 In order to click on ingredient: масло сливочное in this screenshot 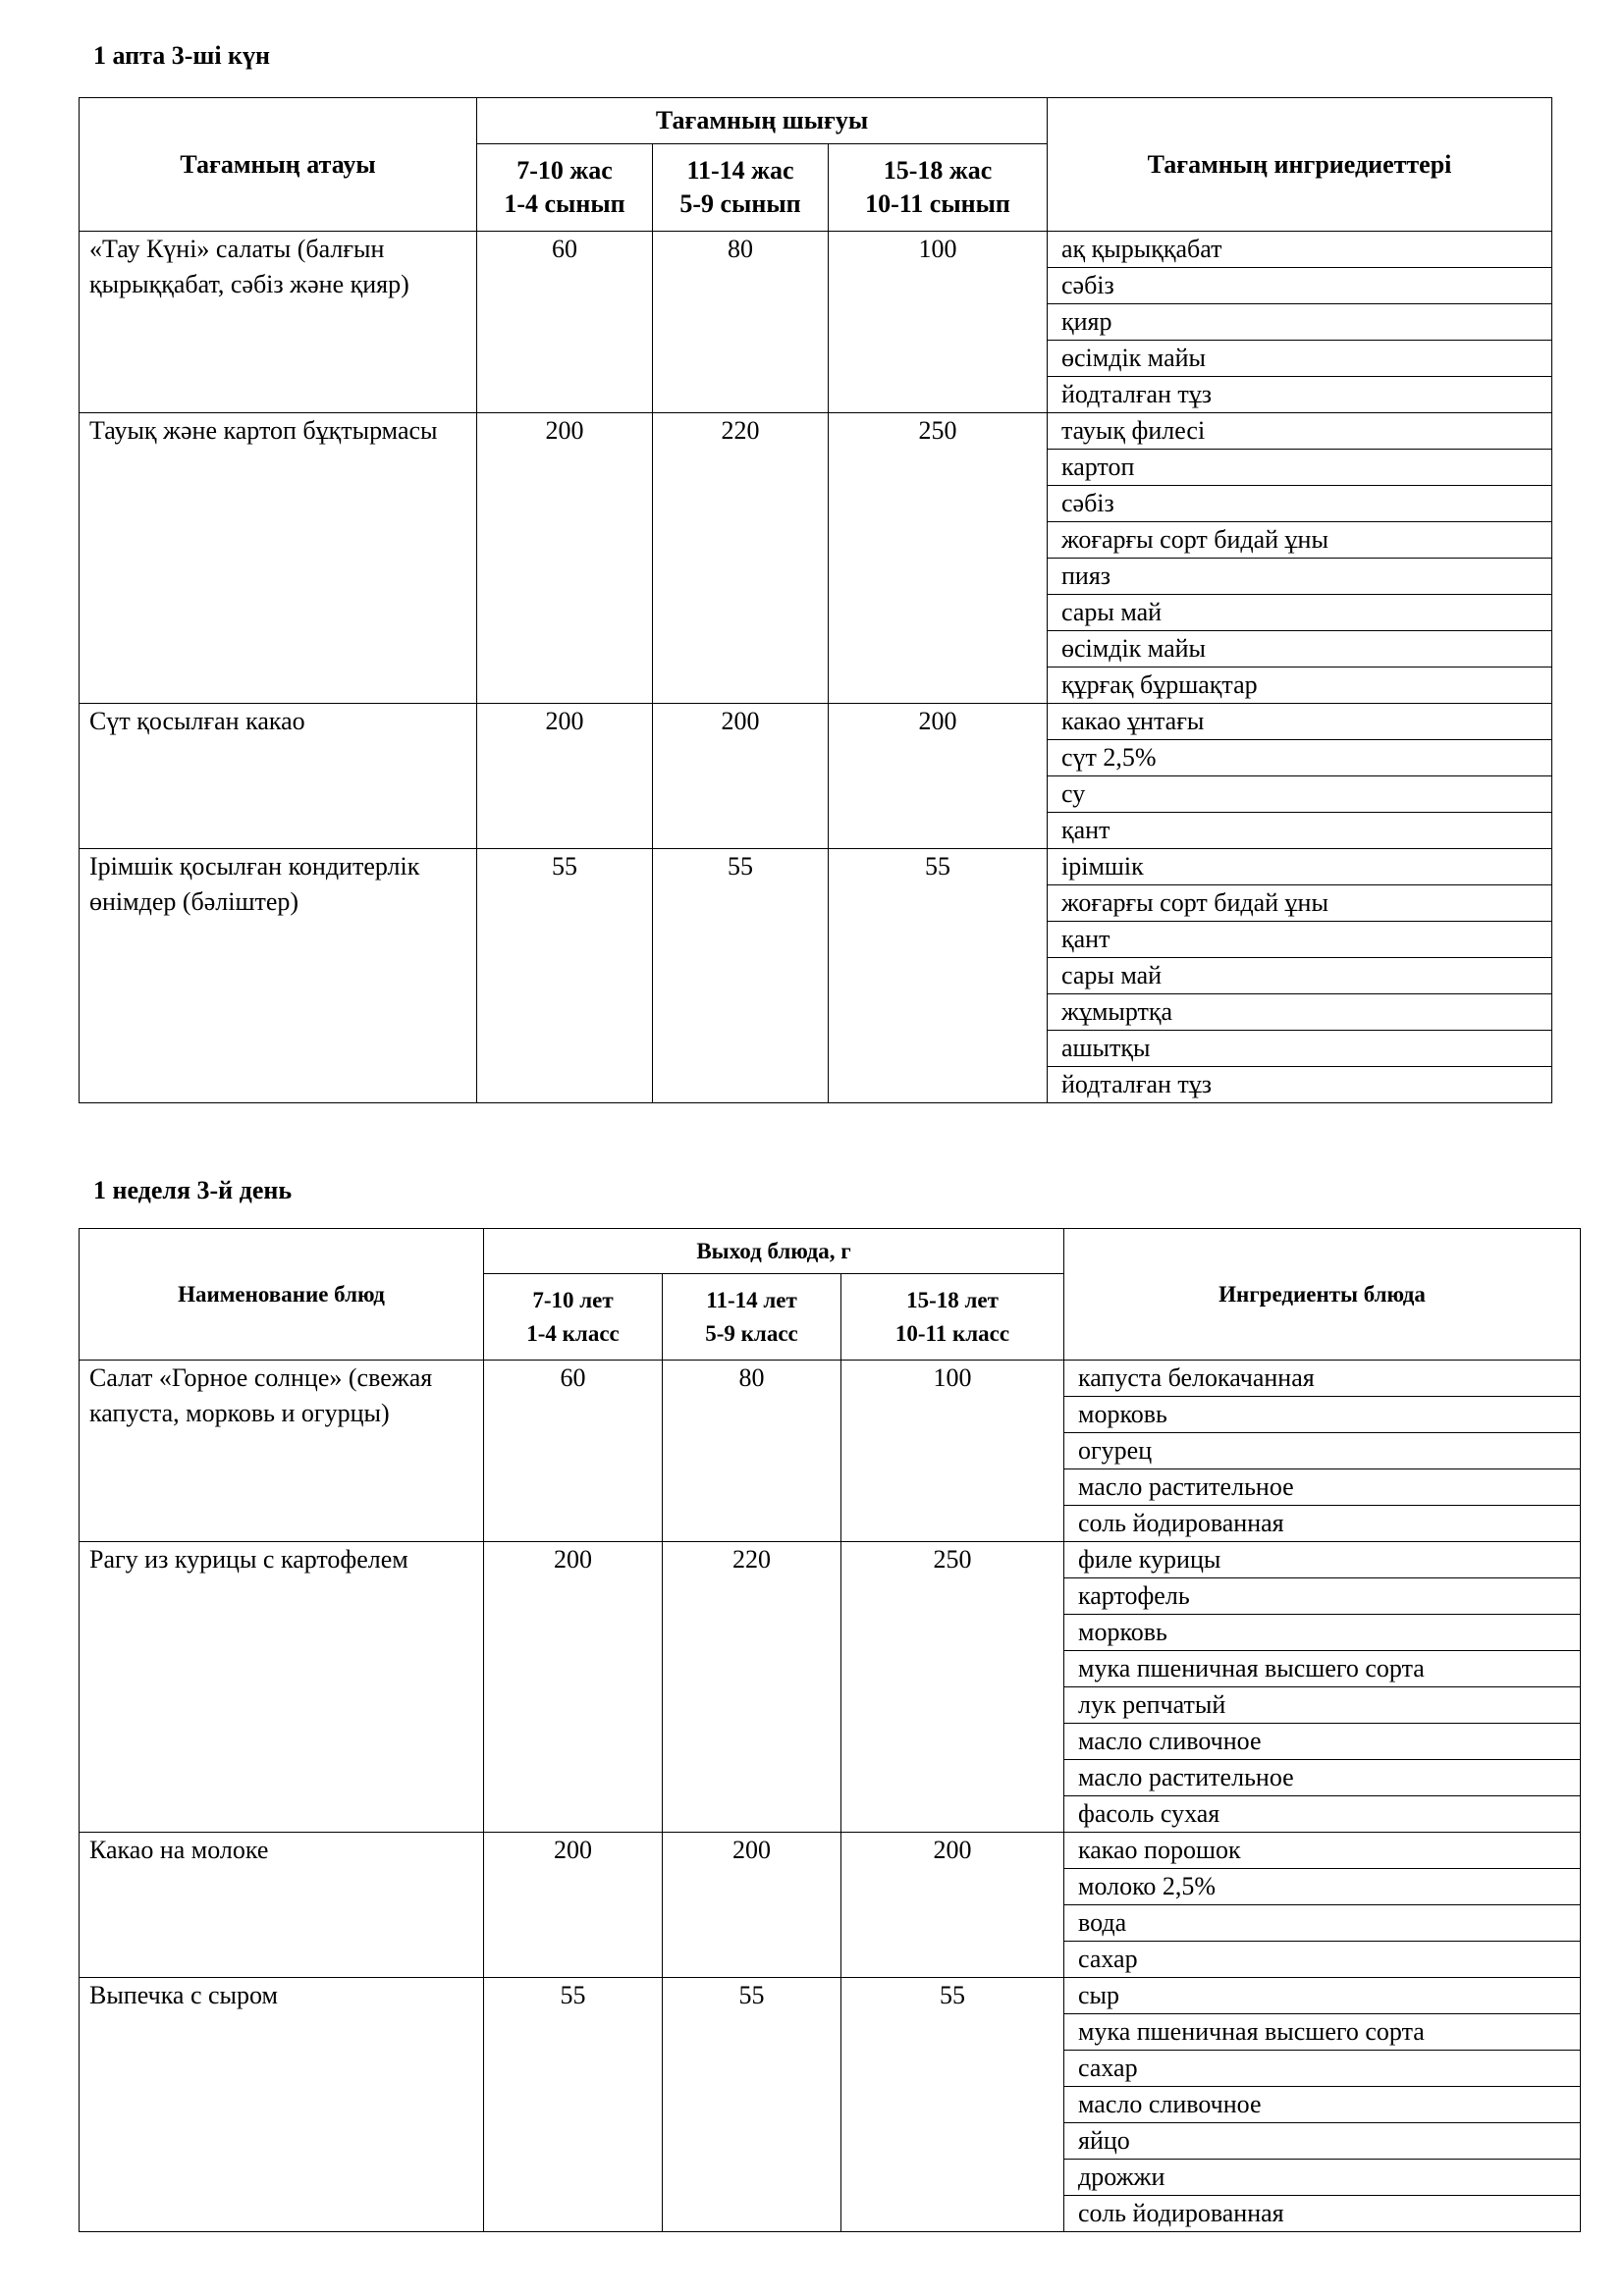, I will do `click(1322, 2104)`.